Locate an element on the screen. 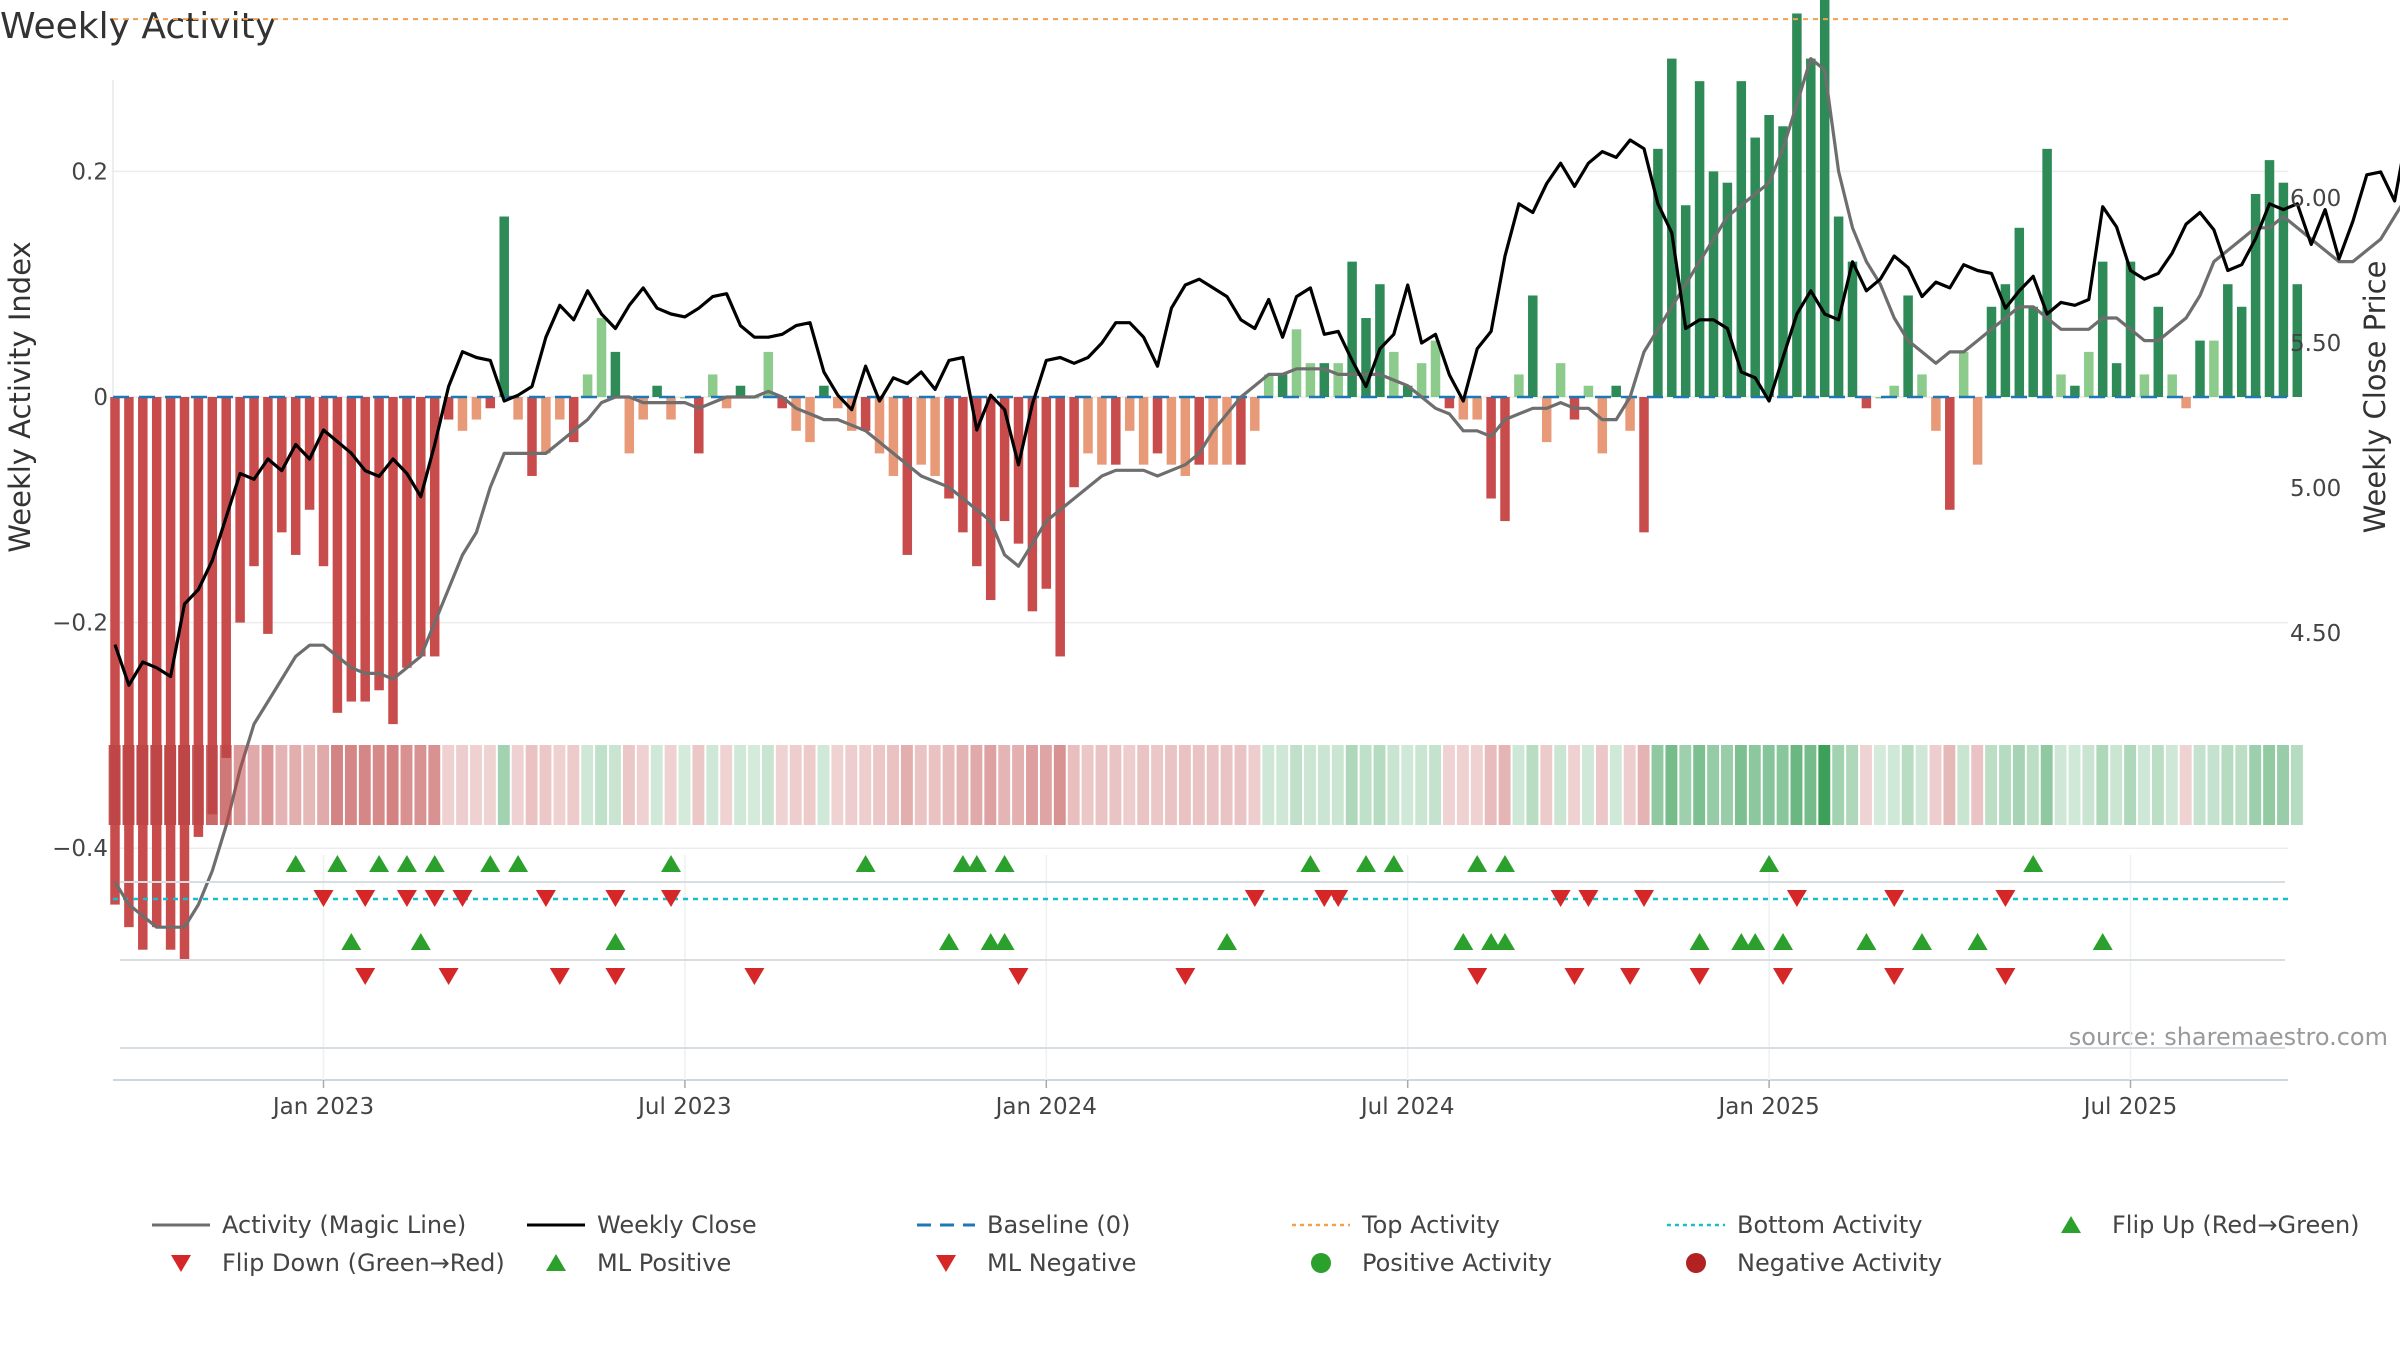  legend-label: Positive Activity is located at coordinates (1457, 1263).